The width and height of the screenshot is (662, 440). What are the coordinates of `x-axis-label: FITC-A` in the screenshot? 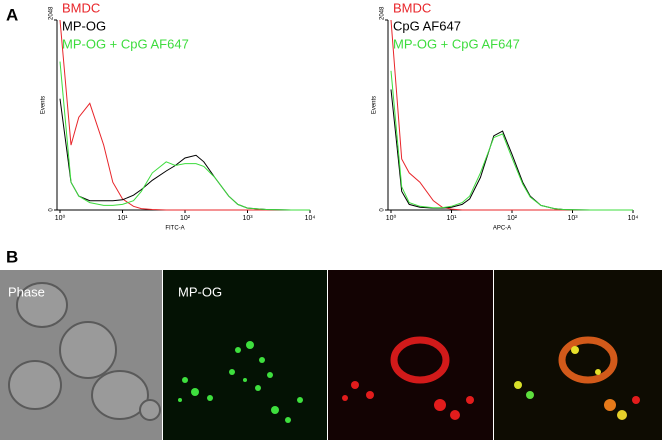 It's located at (174, 229).